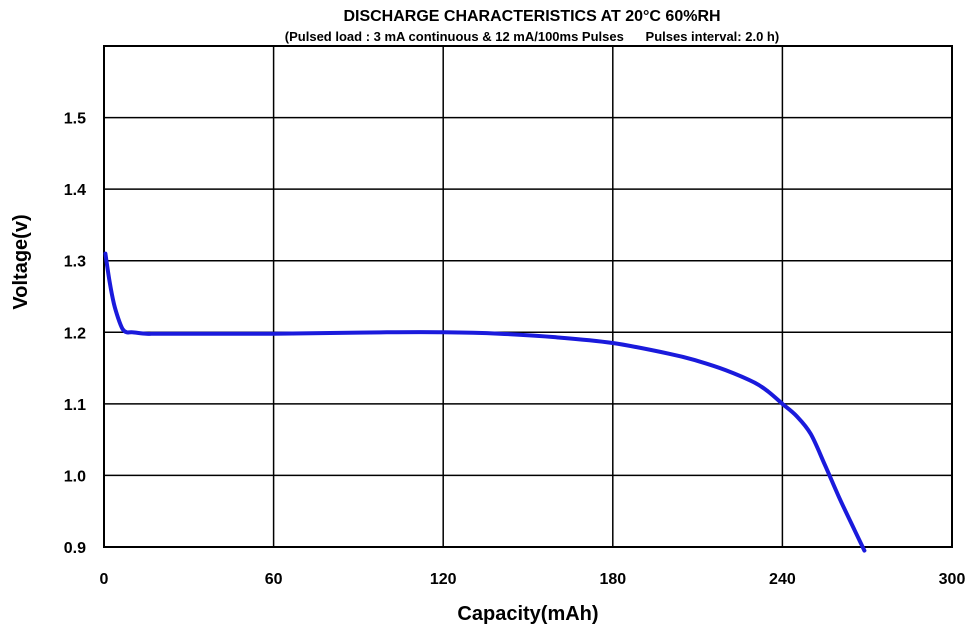  What do you see at coordinates (75, 262) in the screenshot?
I see `y-tick-label: 1.3` at bounding box center [75, 262].